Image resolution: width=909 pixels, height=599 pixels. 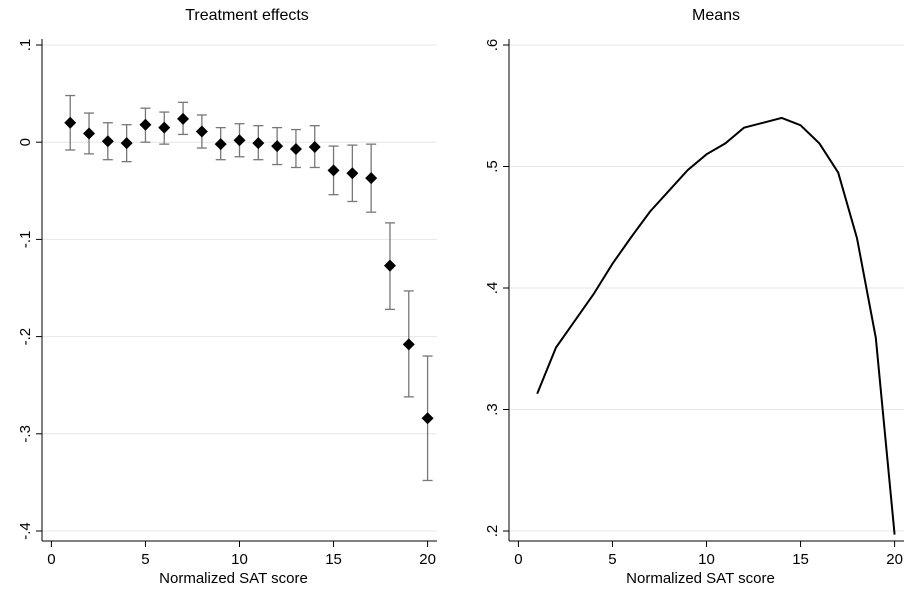 I want to click on y-tick-label: -.3, so click(x=25, y=434).